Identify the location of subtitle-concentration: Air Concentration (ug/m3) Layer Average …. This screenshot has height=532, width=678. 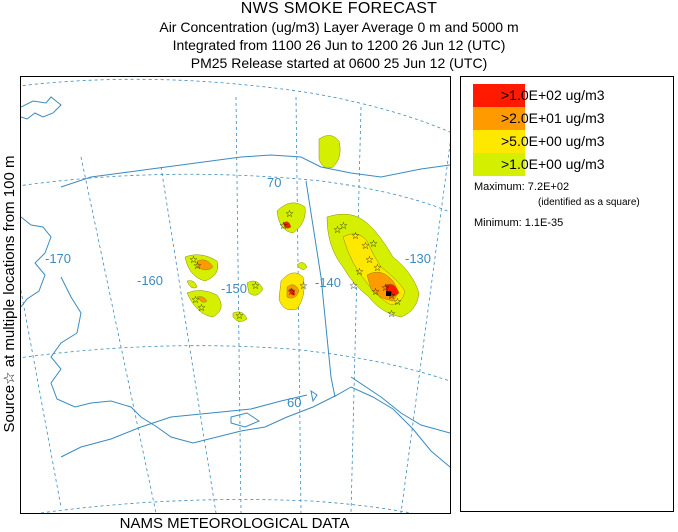
(339, 27).